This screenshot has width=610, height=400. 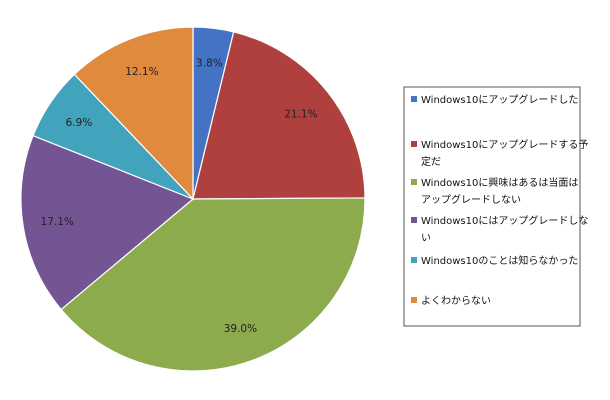 I want to click on pie-value-label-2: 21.1%, so click(x=300, y=115).